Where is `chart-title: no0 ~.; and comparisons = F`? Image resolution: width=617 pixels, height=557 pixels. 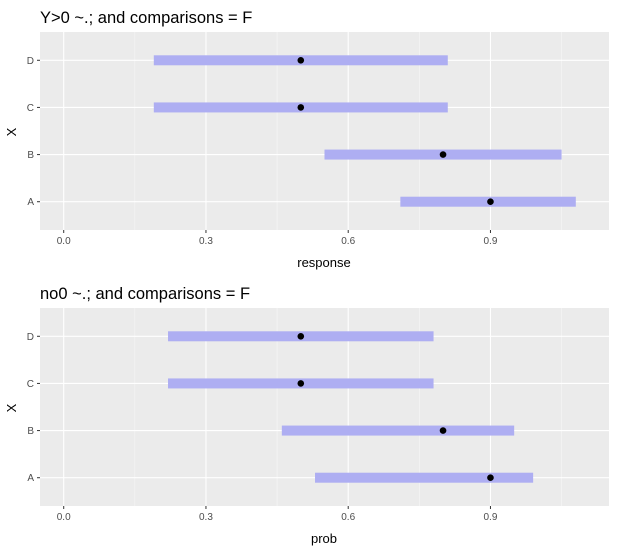
chart-title: no0 ~.; and comparisons = F is located at coordinates (145, 294).